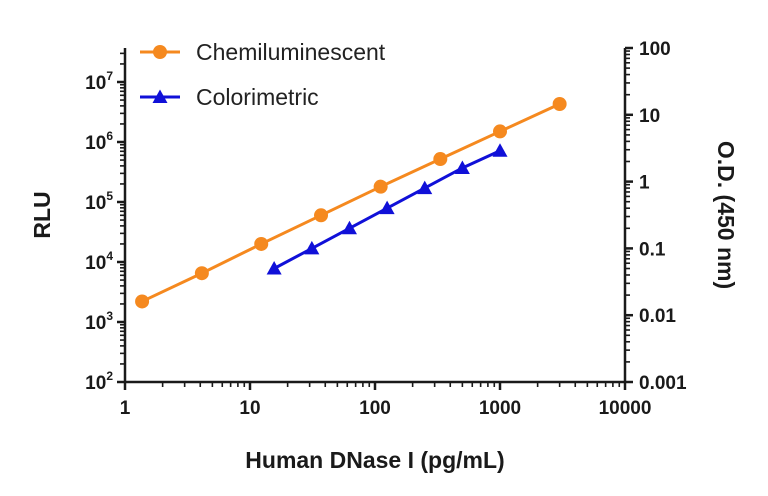  I want to click on x-tick-label: 100, so click(375, 408).